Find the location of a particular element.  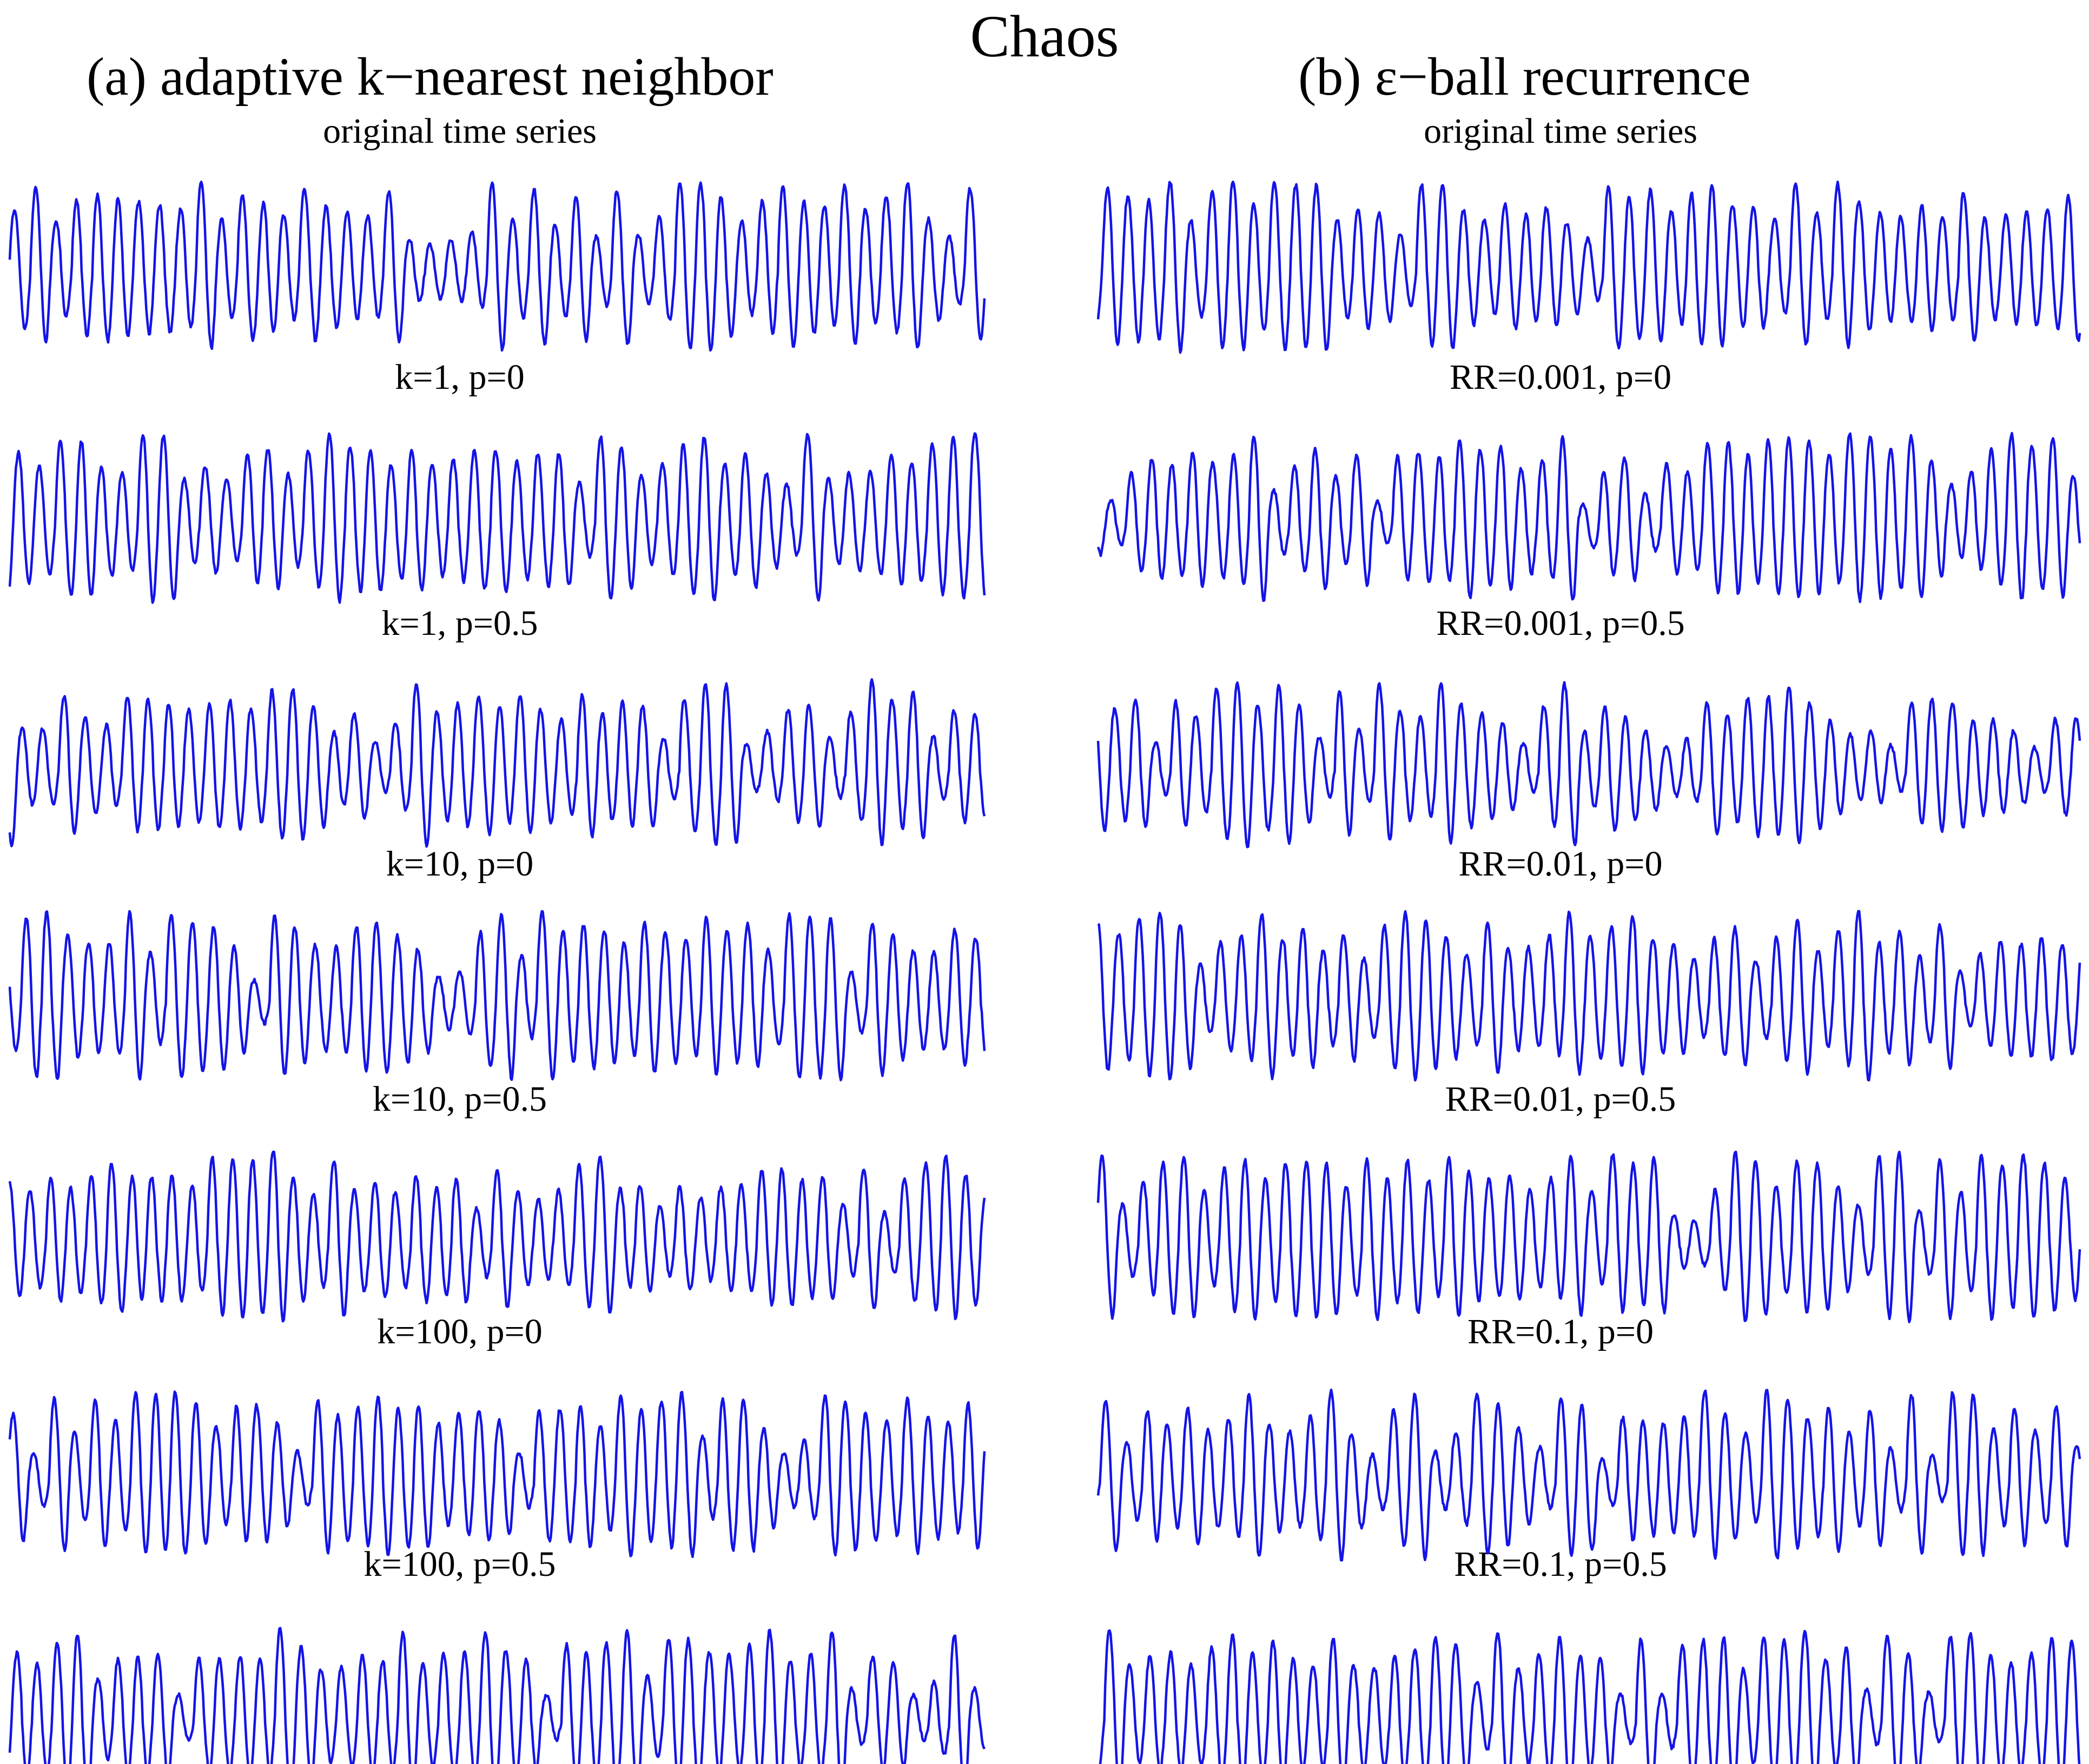

panel-b-title: (b) ε−ball recurrence is located at coordinates (1524, 77).